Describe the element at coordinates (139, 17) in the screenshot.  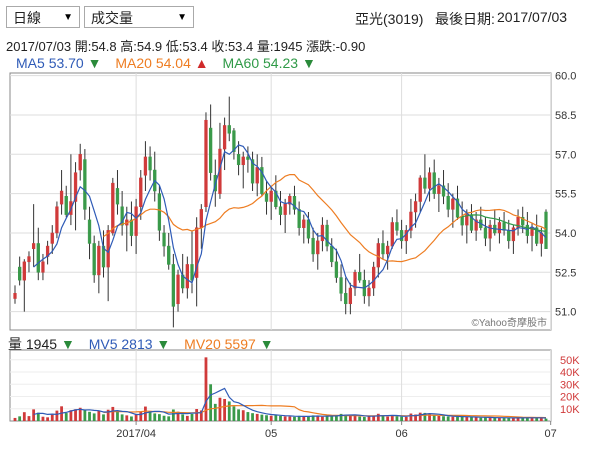
I see `indicator-select: 成交量 ▼` at that location.